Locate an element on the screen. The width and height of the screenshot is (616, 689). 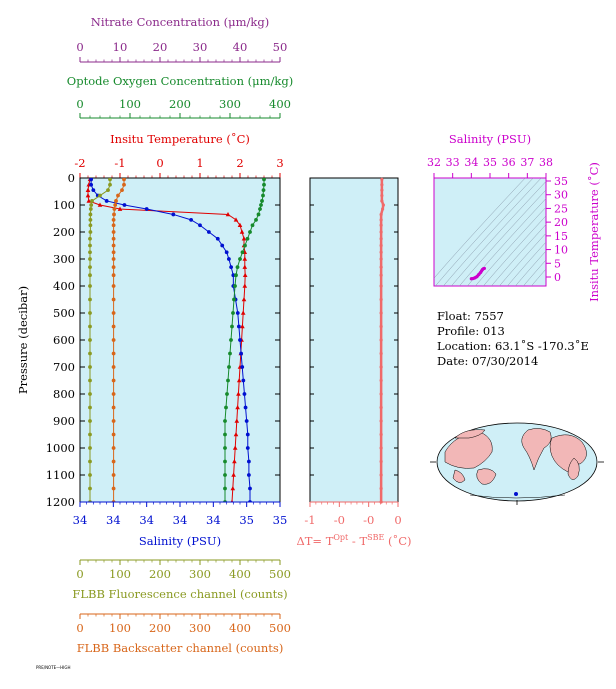
pressure-tick-label: 0 is located at coordinates (71, 178).